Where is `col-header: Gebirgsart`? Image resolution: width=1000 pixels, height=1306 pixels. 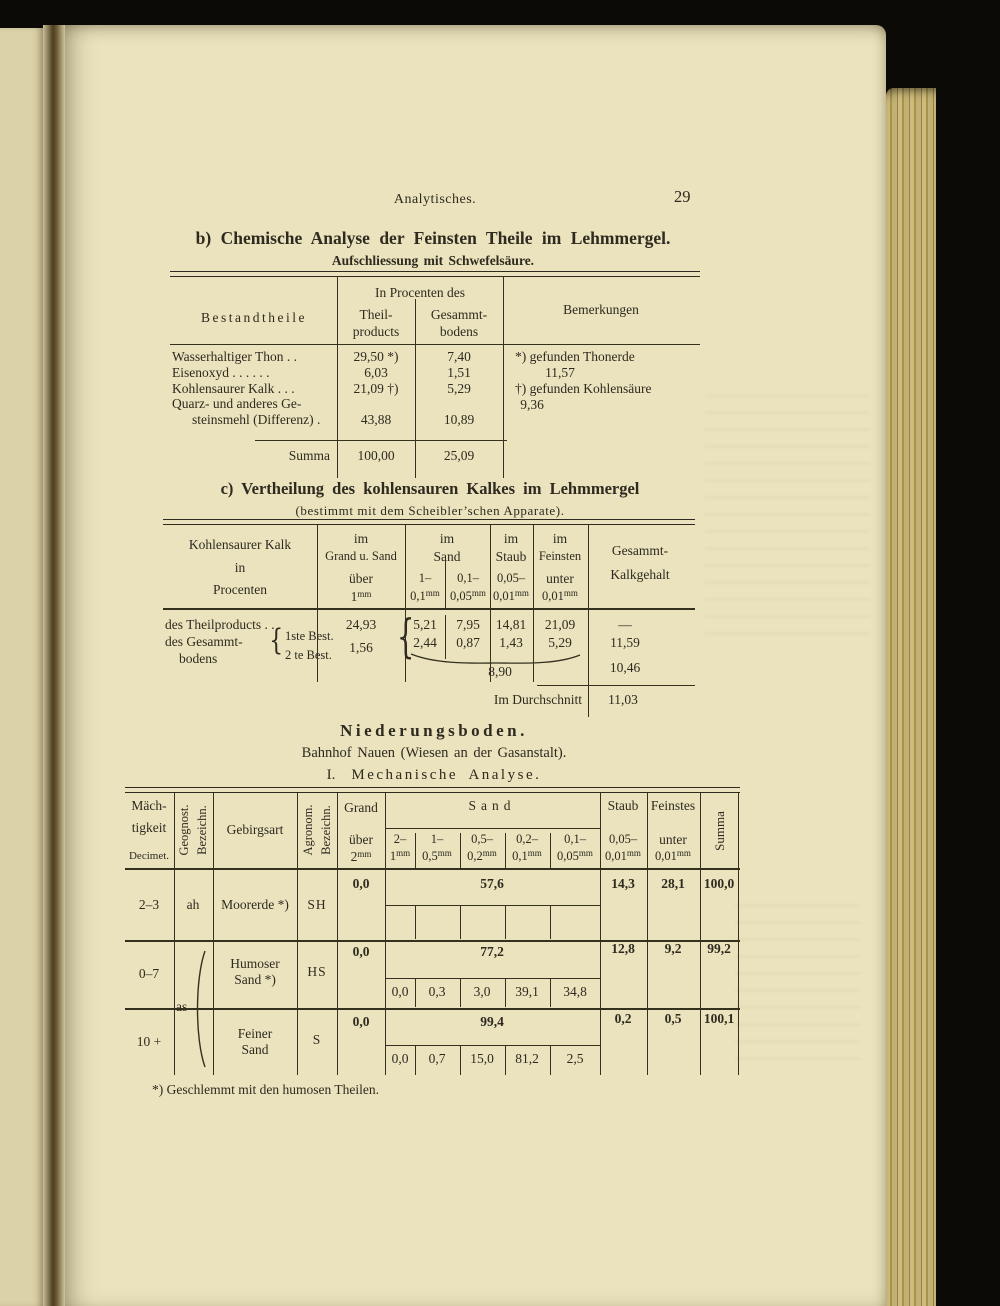 col-header: Gebirgsart is located at coordinates (255, 829).